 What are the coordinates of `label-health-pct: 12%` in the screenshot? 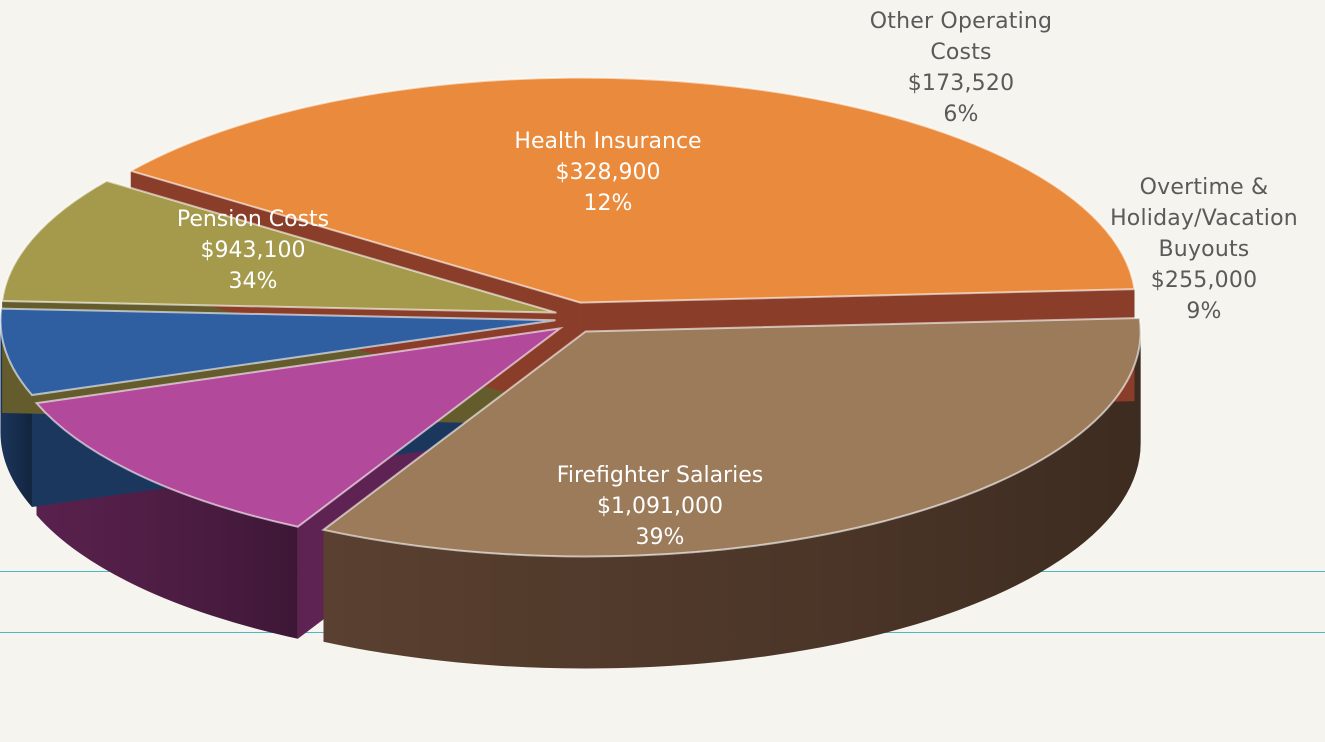 It's located at (608, 203).